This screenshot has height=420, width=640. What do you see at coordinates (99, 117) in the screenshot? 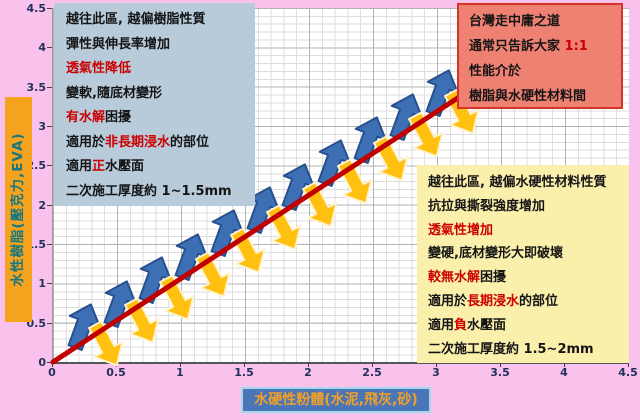
I see `annotation-line: 有水解困擾` at bounding box center [99, 117].